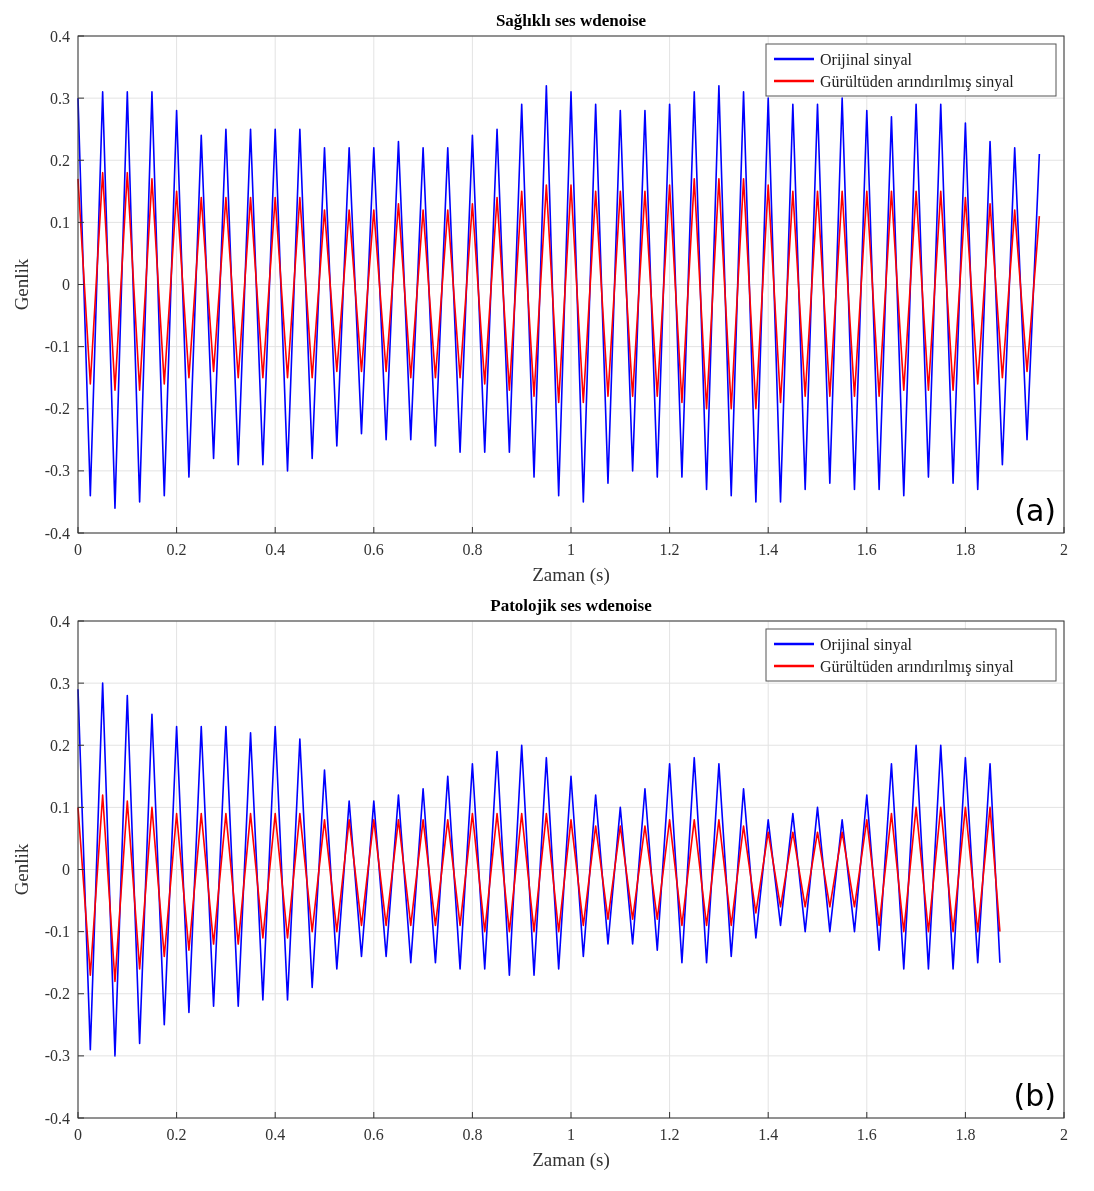  What do you see at coordinates (571, 605) in the screenshot?
I see `chart-title: Patolojik ses wdenoise` at bounding box center [571, 605].